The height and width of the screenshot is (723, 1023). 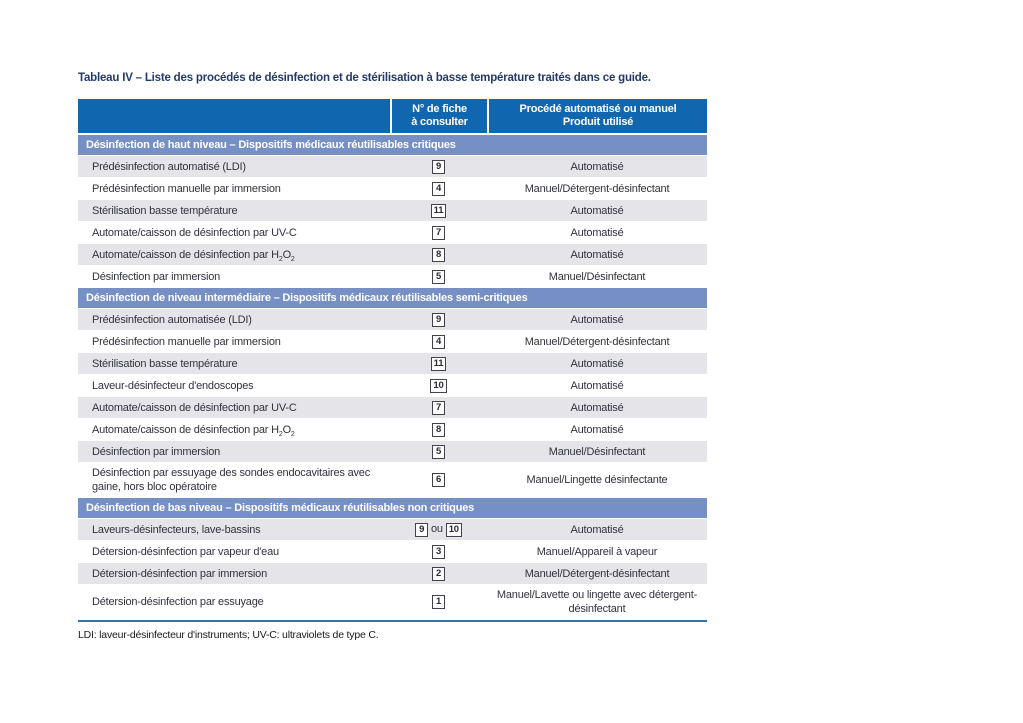 I want to click on fiche-number-cell: 3, so click(x=438, y=551).